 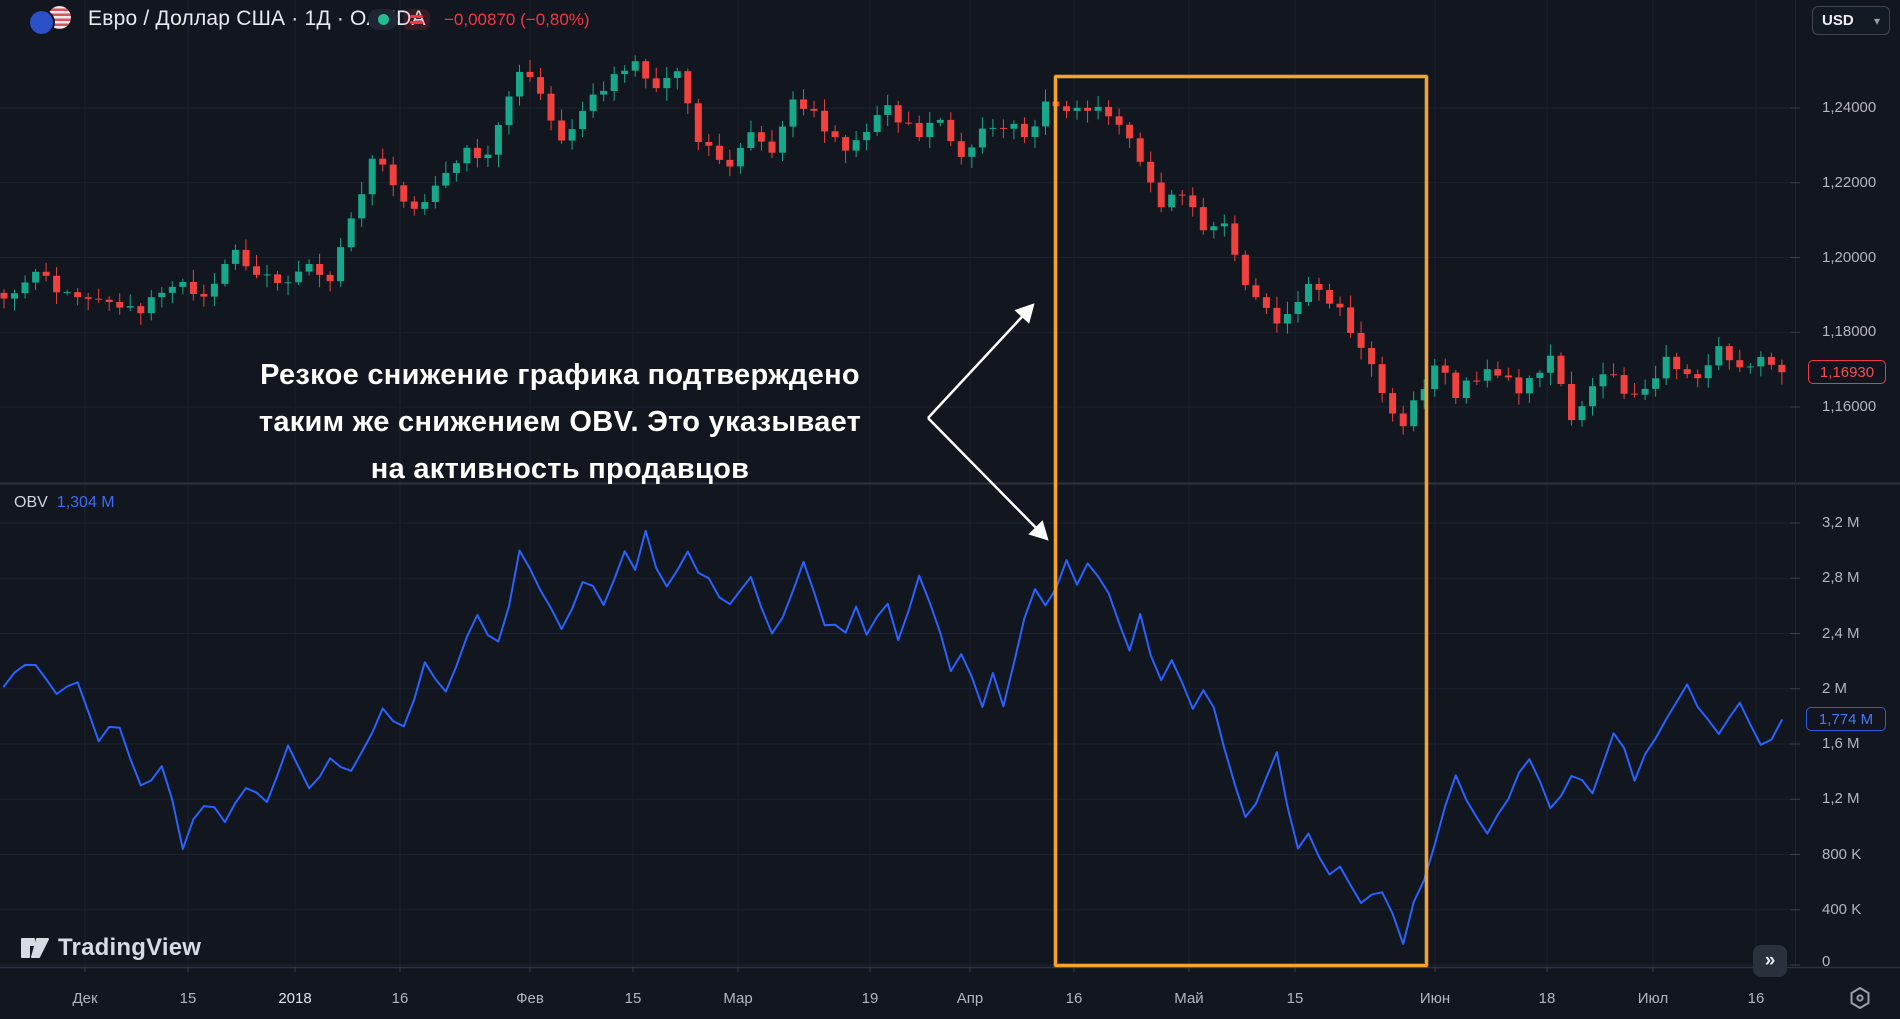 I want to click on obv-axis-label: 2,4 M, so click(x=1841, y=633).